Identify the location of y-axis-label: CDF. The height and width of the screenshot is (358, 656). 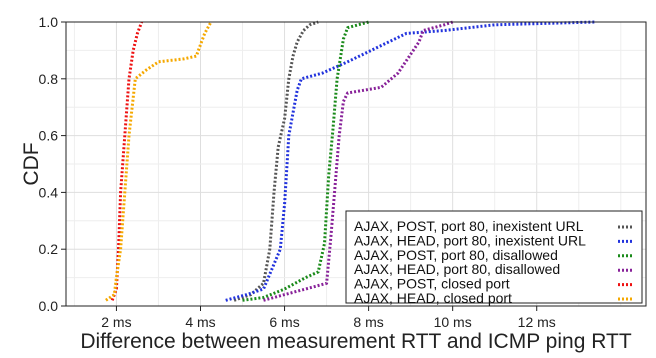
(31, 163).